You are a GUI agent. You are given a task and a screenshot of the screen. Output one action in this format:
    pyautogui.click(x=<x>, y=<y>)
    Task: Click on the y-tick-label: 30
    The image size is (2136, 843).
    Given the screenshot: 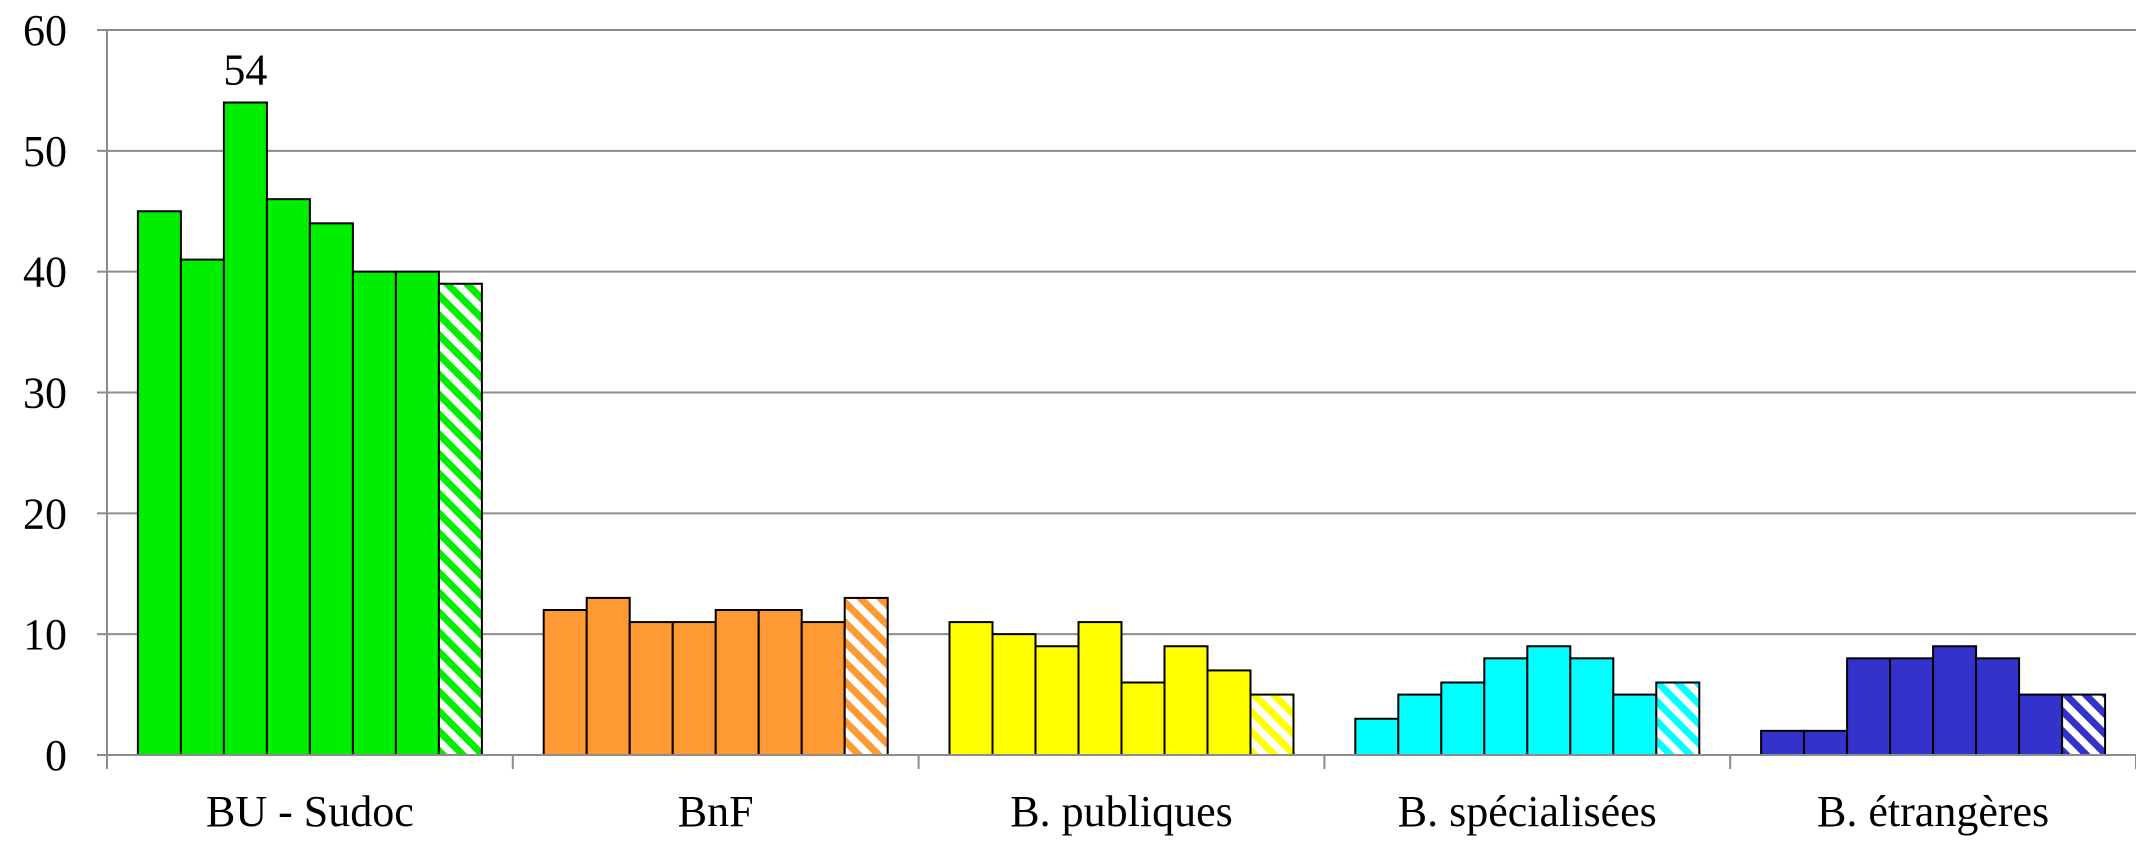 What is the action you would take?
    pyautogui.click(x=45, y=393)
    